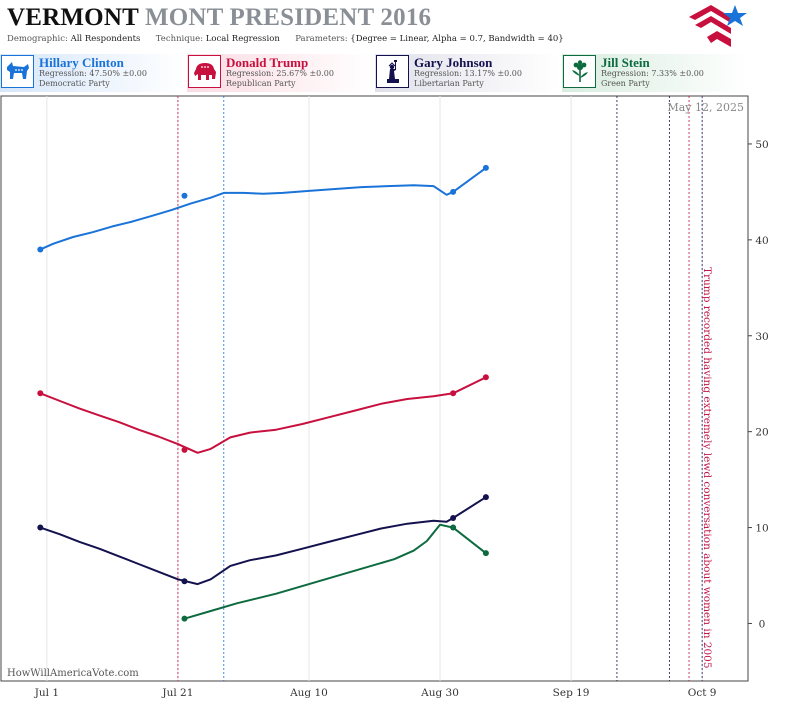 The width and height of the screenshot is (789, 704). What do you see at coordinates (81, 62) in the screenshot?
I see `legend-name-clinton: Hillary Clinton` at bounding box center [81, 62].